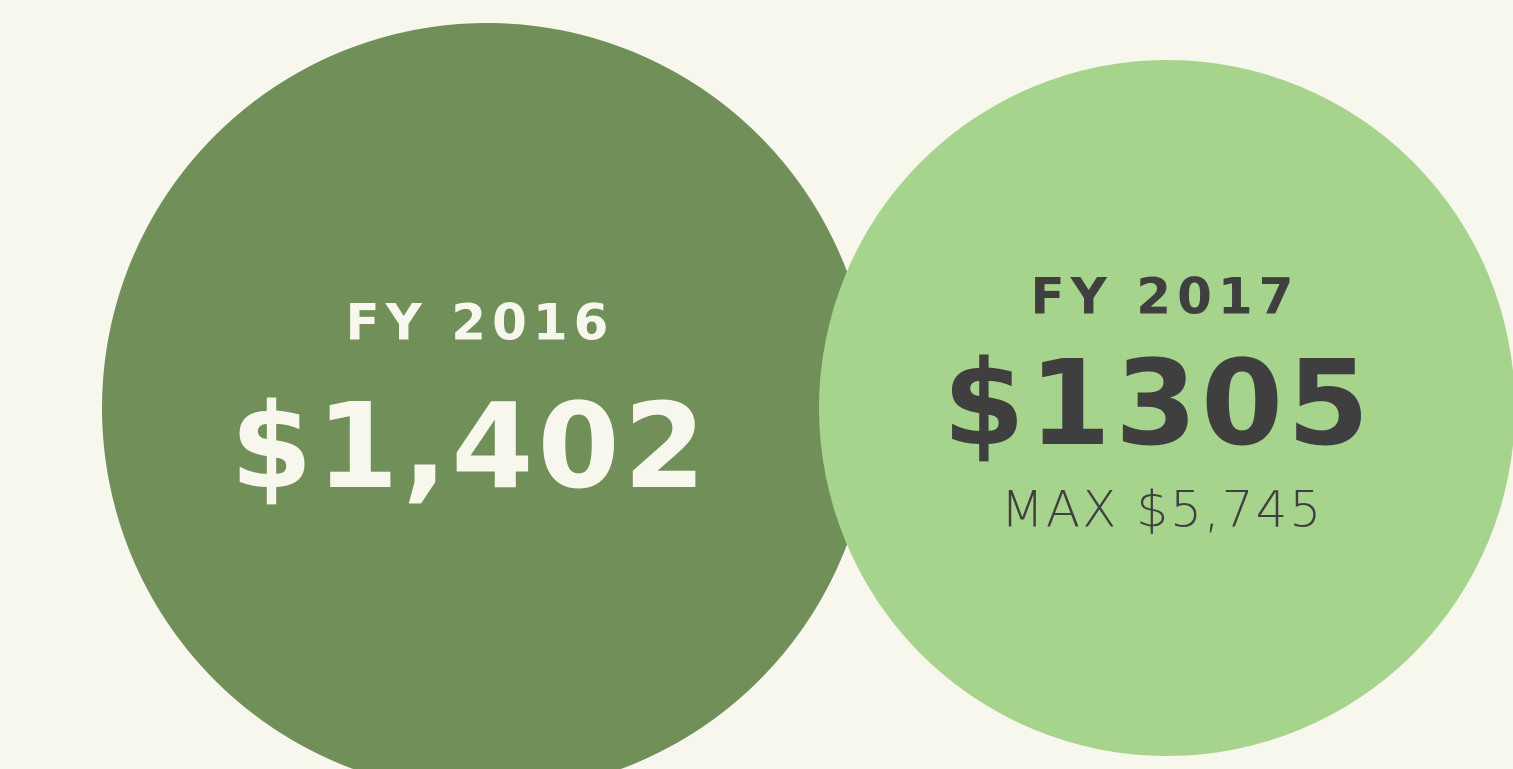 This screenshot has width=1513, height=769. What do you see at coordinates (469, 446) in the screenshot?
I see `circle-value: $1,402` at bounding box center [469, 446].